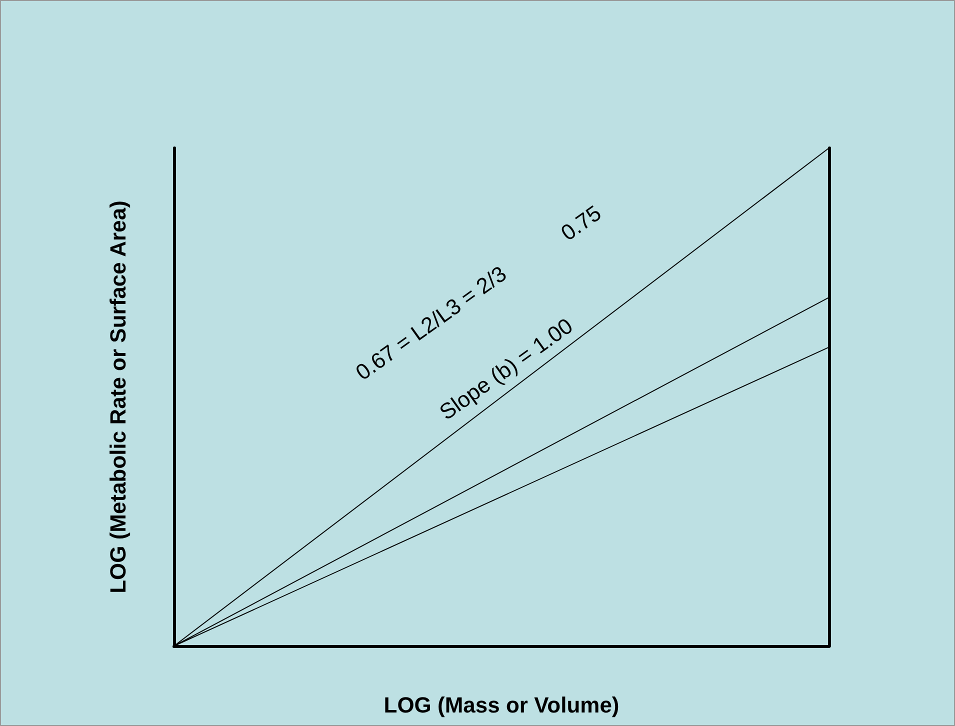  I want to click on annotation: 0.75, so click(581, 223).